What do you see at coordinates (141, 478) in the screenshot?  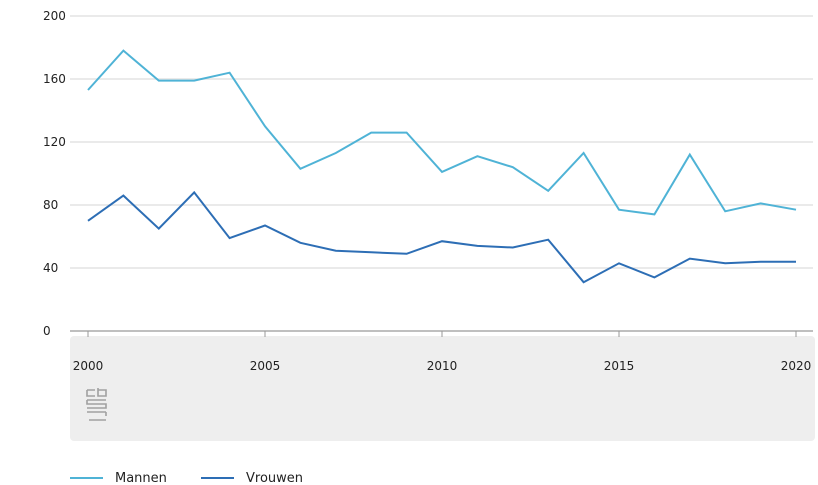 I see `legend-label-mannen: Mannen` at bounding box center [141, 478].